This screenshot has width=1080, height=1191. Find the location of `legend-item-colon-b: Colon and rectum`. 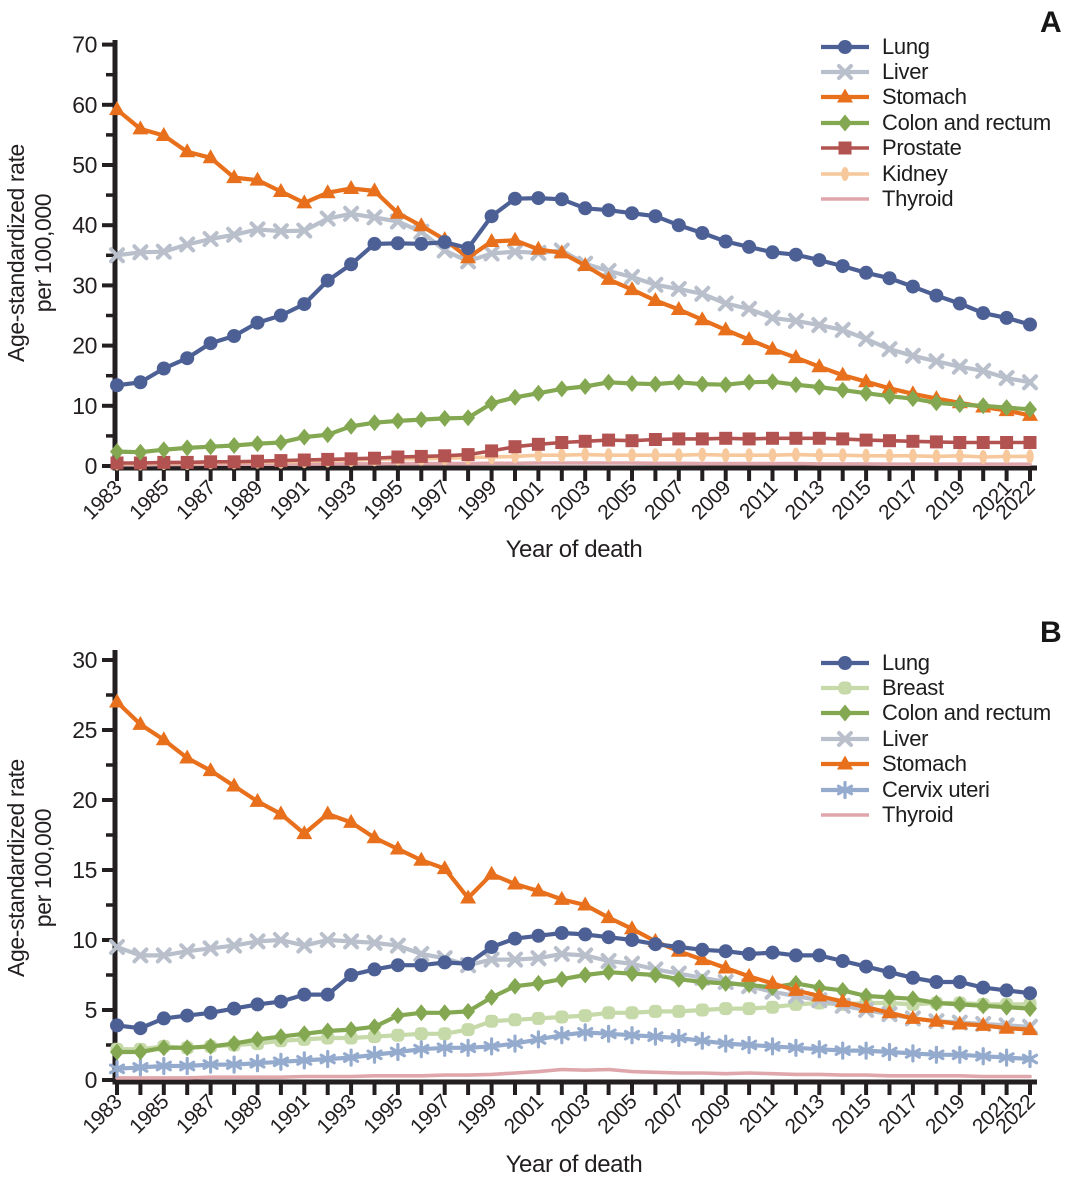

legend-item-colon-b: Colon and rectum is located at coordinates (935, 713).